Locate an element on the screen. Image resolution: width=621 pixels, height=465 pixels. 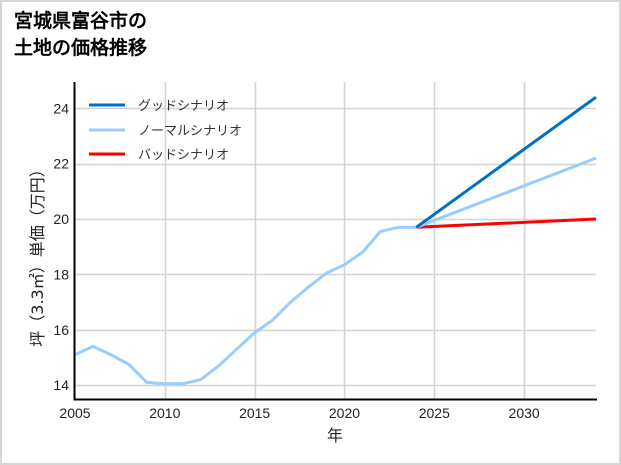
y-tick-labels: 14 16 18 20 22 24 is located at coordinates (61, 246).